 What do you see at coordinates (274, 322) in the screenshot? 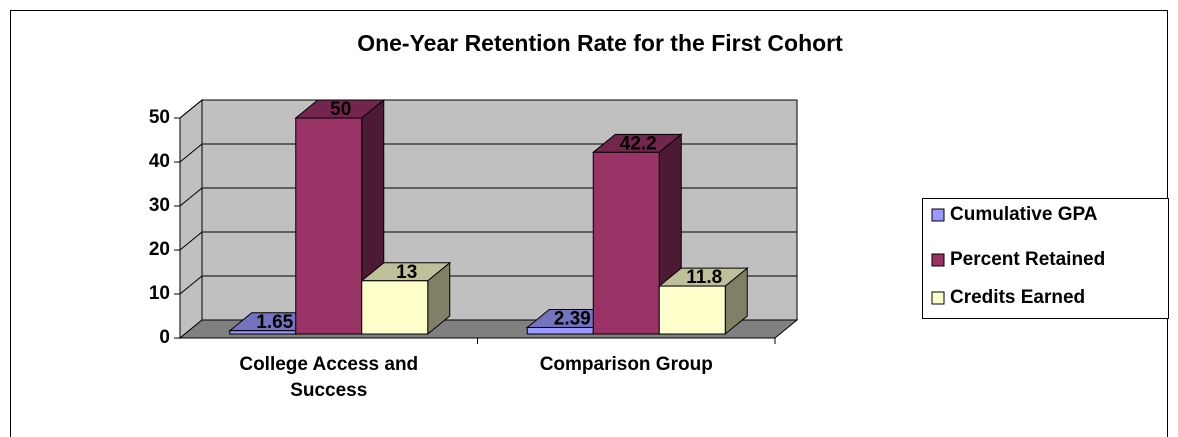
I see `data-label: 1.65` at bounding box center [274, 322].